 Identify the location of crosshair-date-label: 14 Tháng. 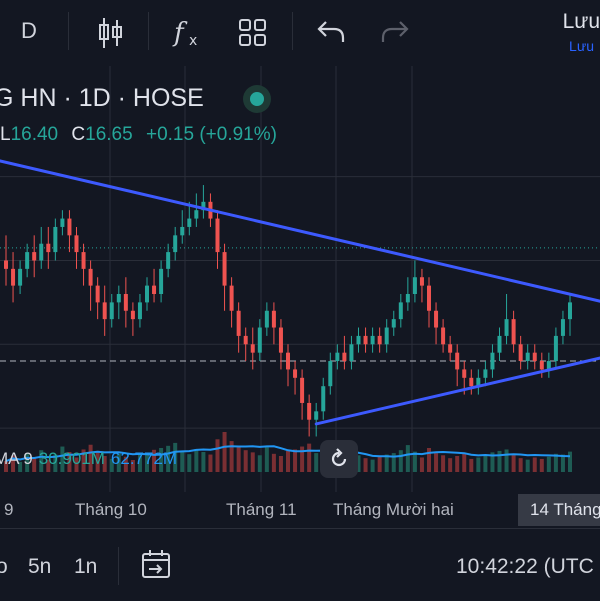
(559, 510).